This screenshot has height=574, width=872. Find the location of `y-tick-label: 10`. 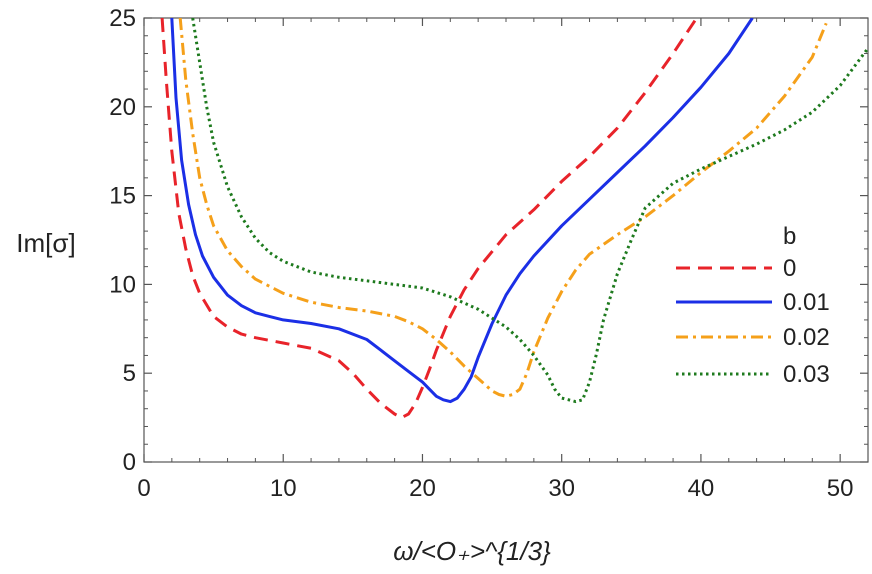

y-tick-label: 10 is located at coordinates (122, 284).